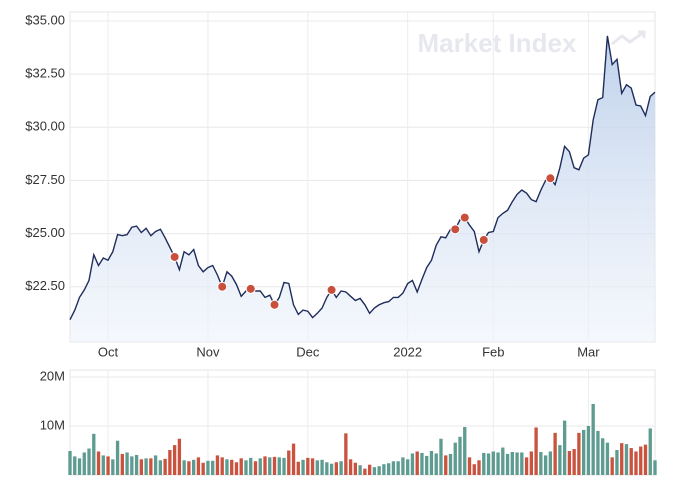 This screenshot has height=494, width=681. I want to click on y-tick-label: 10M, so click(52, 424).